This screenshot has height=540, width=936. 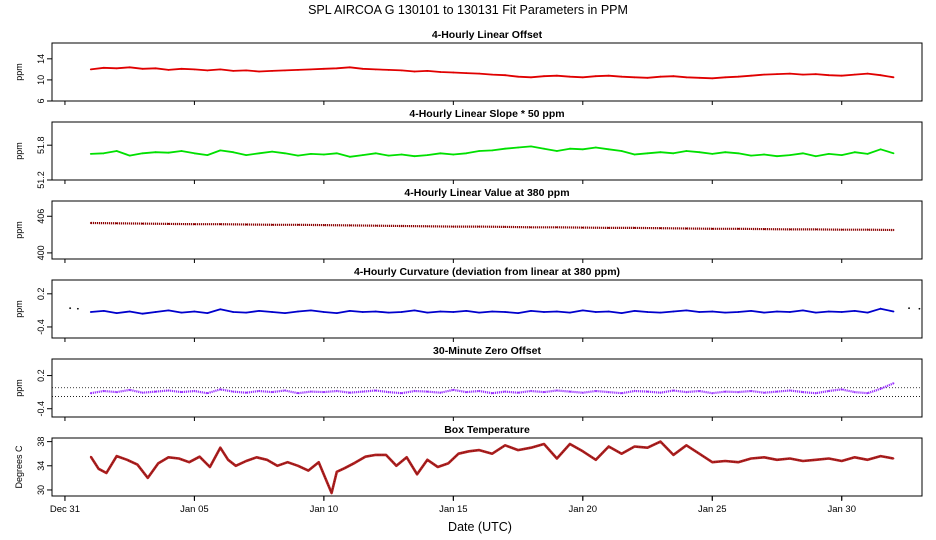 I want to click on y-tick-label: 0.2, so click(x=41, y=375).